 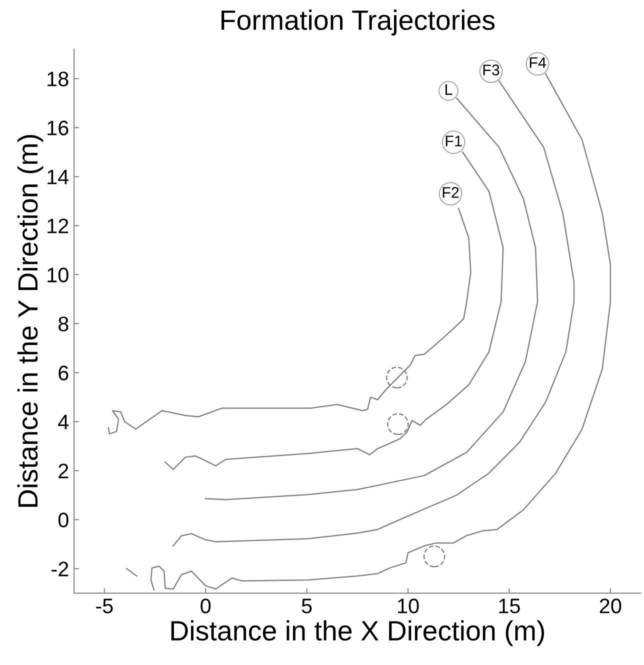 I want to click on annotation: F4, so click(x=538, y=62).